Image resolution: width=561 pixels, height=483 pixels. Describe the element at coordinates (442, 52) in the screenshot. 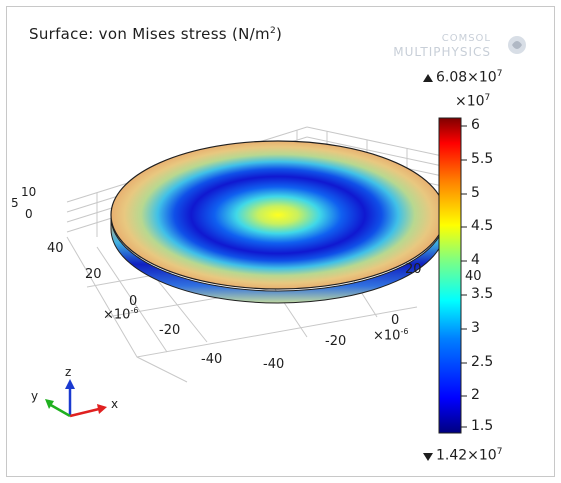

I see `logo-line2: MULTIPHYSICS` at that location.